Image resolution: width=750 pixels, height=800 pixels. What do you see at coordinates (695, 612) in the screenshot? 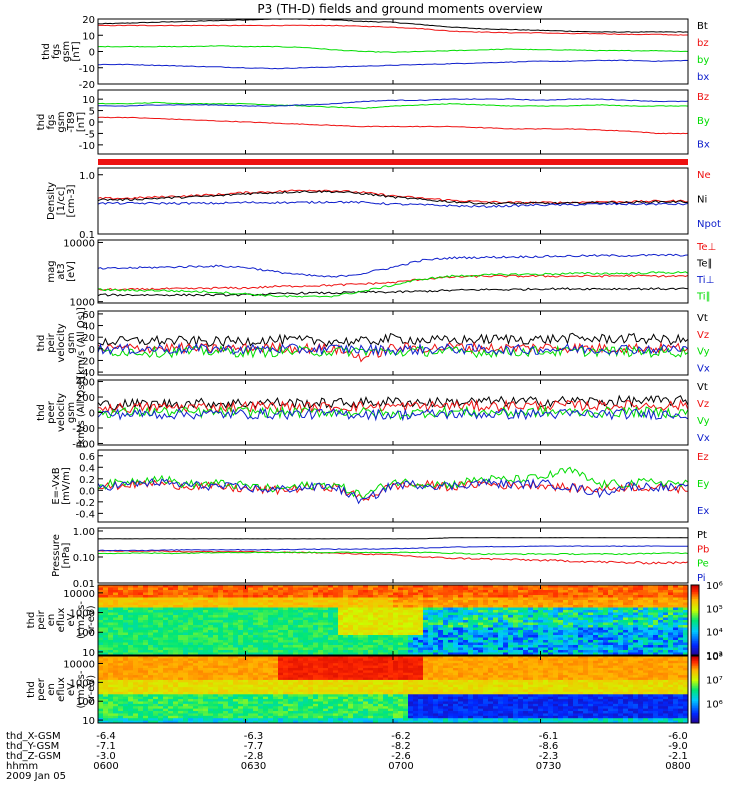
I see `colorbar-step` at bounding box center [695, 612].